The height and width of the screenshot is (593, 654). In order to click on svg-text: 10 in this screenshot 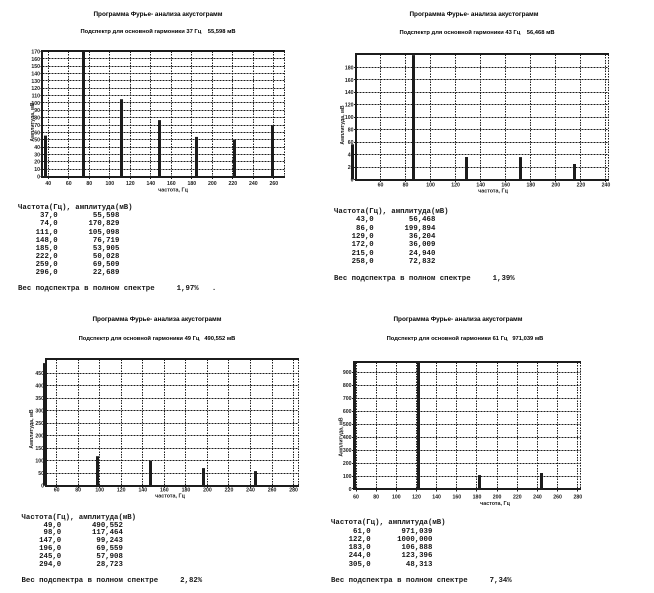, I will do `click(37, 170)`.